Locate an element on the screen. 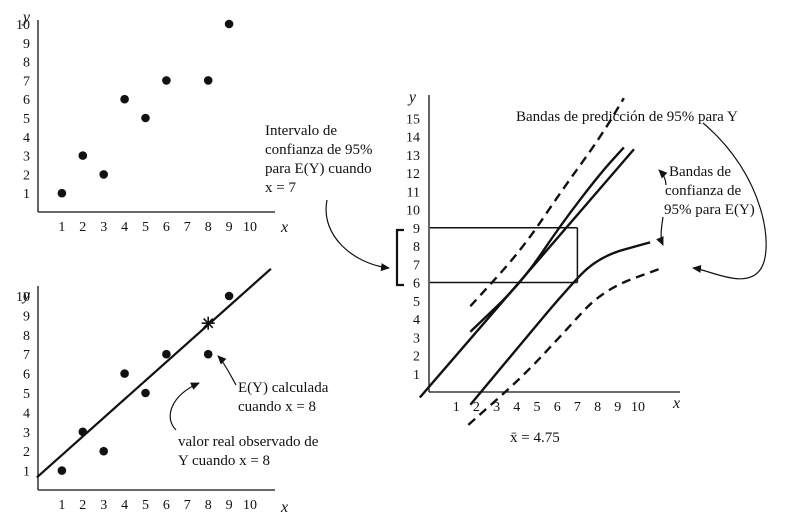 The height and width of the screenshot is (520, 797). annotation-confidence-line1: Bandas de is located at coordinates (700, 172).